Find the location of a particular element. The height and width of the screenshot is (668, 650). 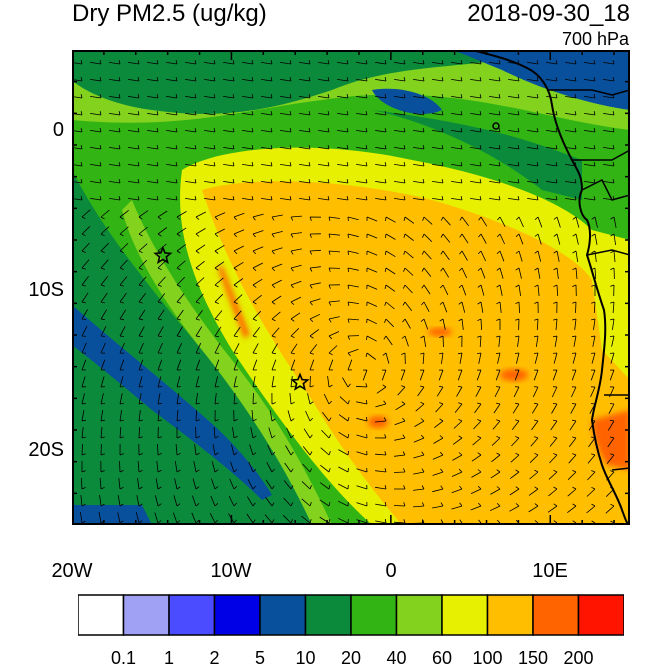

colorbar-label: 5 is located at coordinates (259, 658).